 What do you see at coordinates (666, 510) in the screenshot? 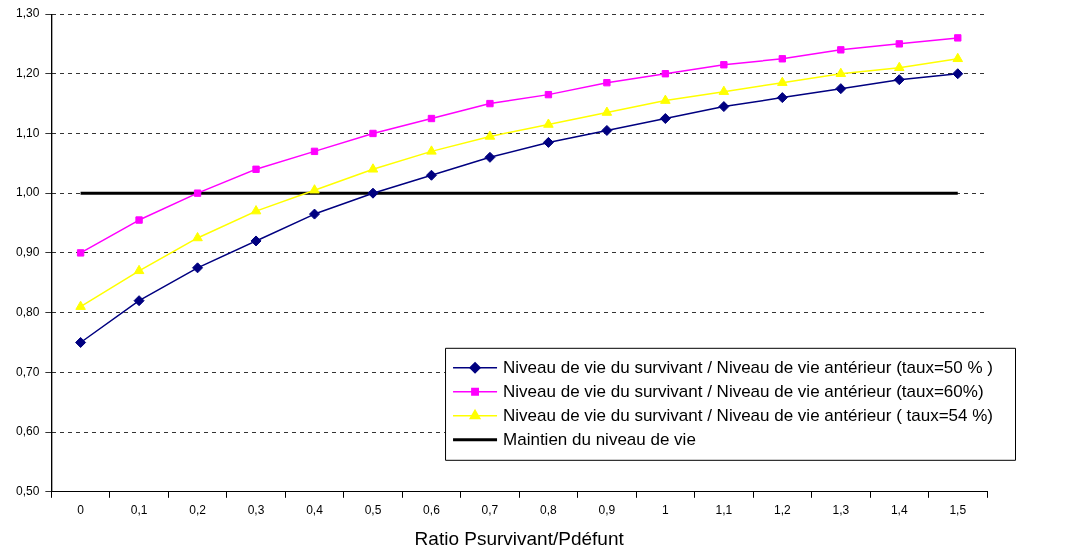
I see `x-tick-label: 1` at bounding box center [666, 510].